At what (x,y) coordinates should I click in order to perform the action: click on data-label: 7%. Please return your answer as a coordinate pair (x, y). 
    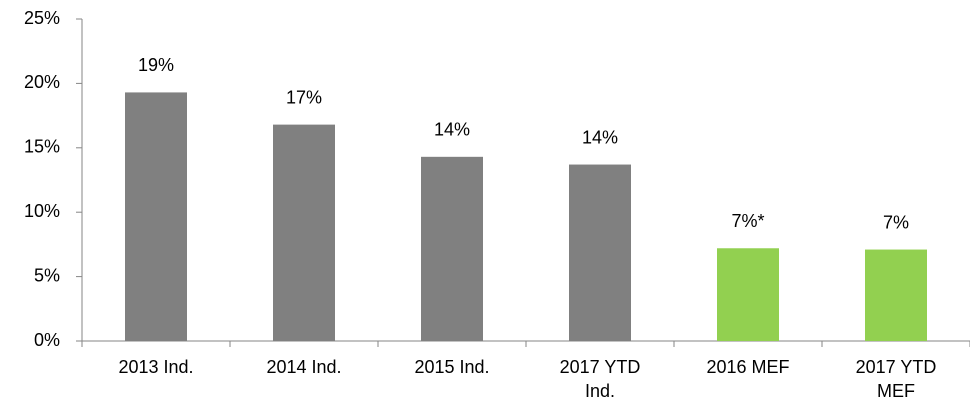
    Looking at the image, I should click on (896, 222).